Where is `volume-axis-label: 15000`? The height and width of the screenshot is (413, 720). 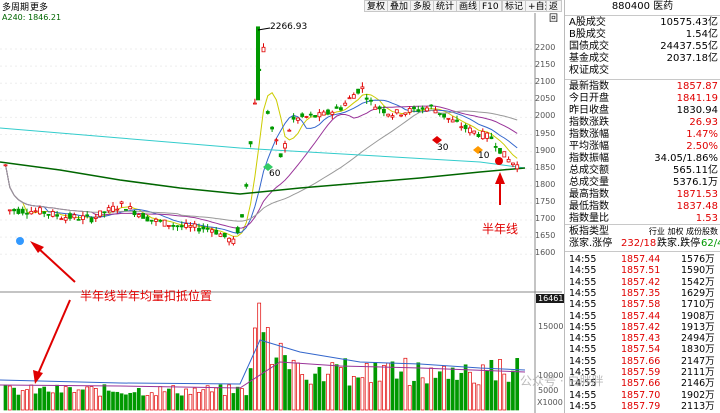 volume-axis-label: 15000 is located at coordinates (551, 326).